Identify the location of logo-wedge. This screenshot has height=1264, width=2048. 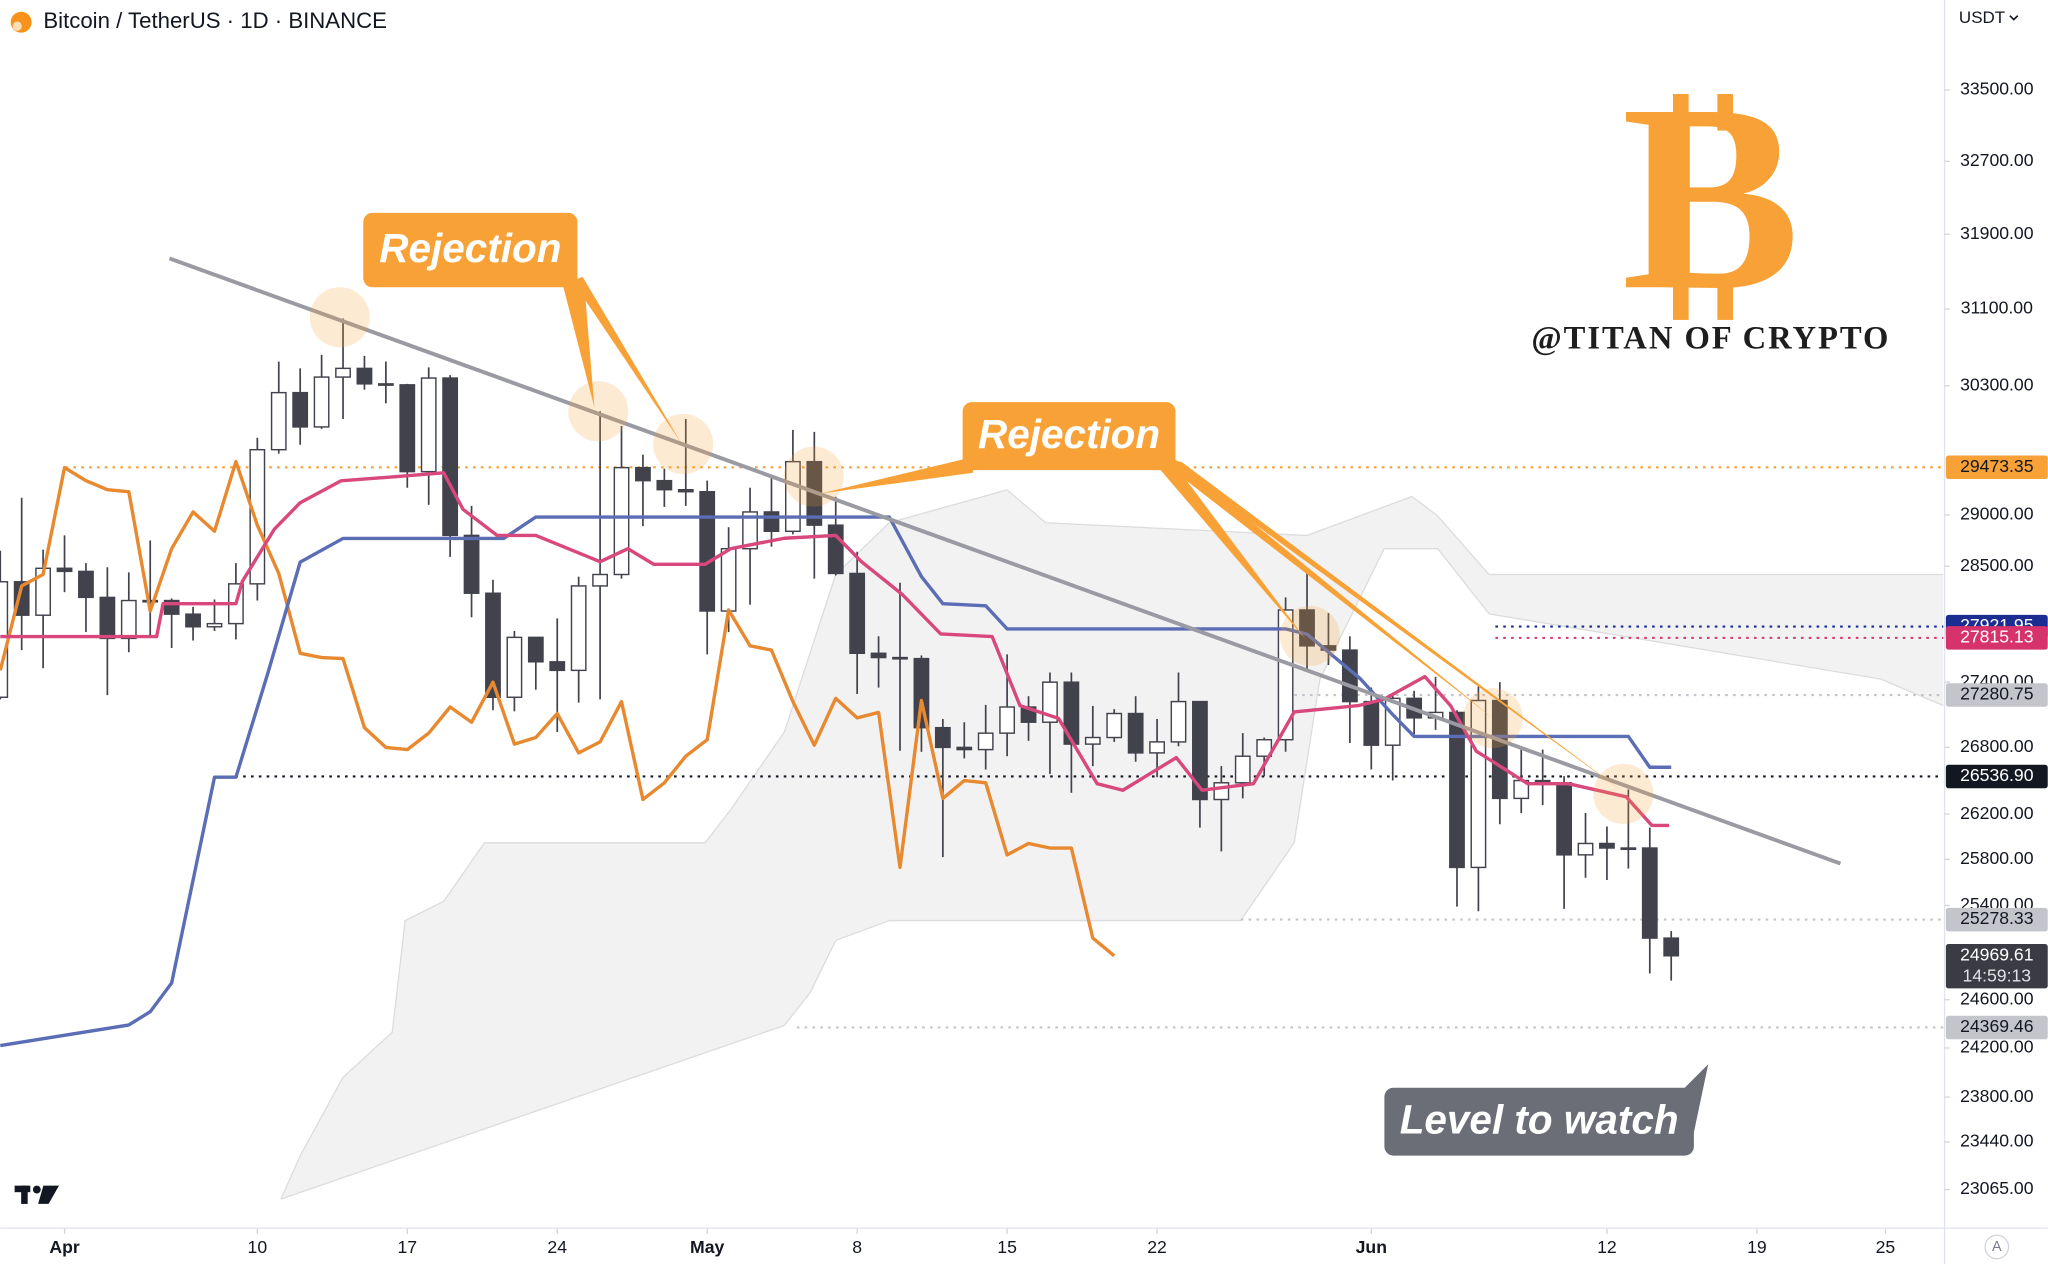
(49, 1194).